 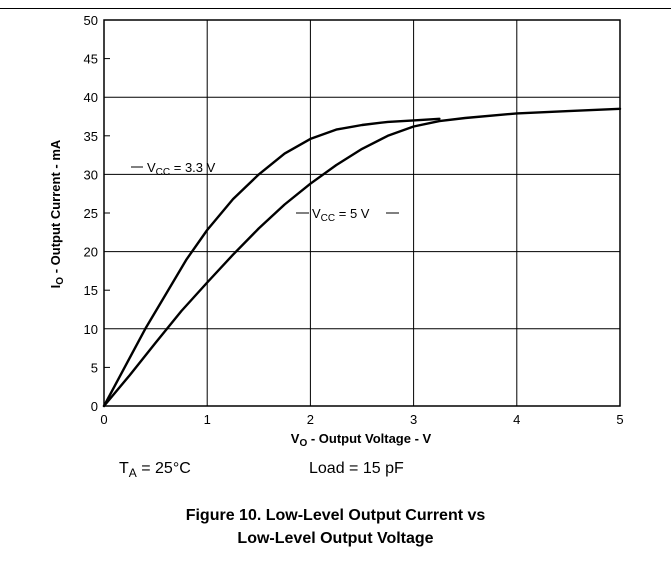 What do you see at coordinates (91, 97) in the screenshot?
I see `y-tick-label: 40` at bounding box center [91, 97].